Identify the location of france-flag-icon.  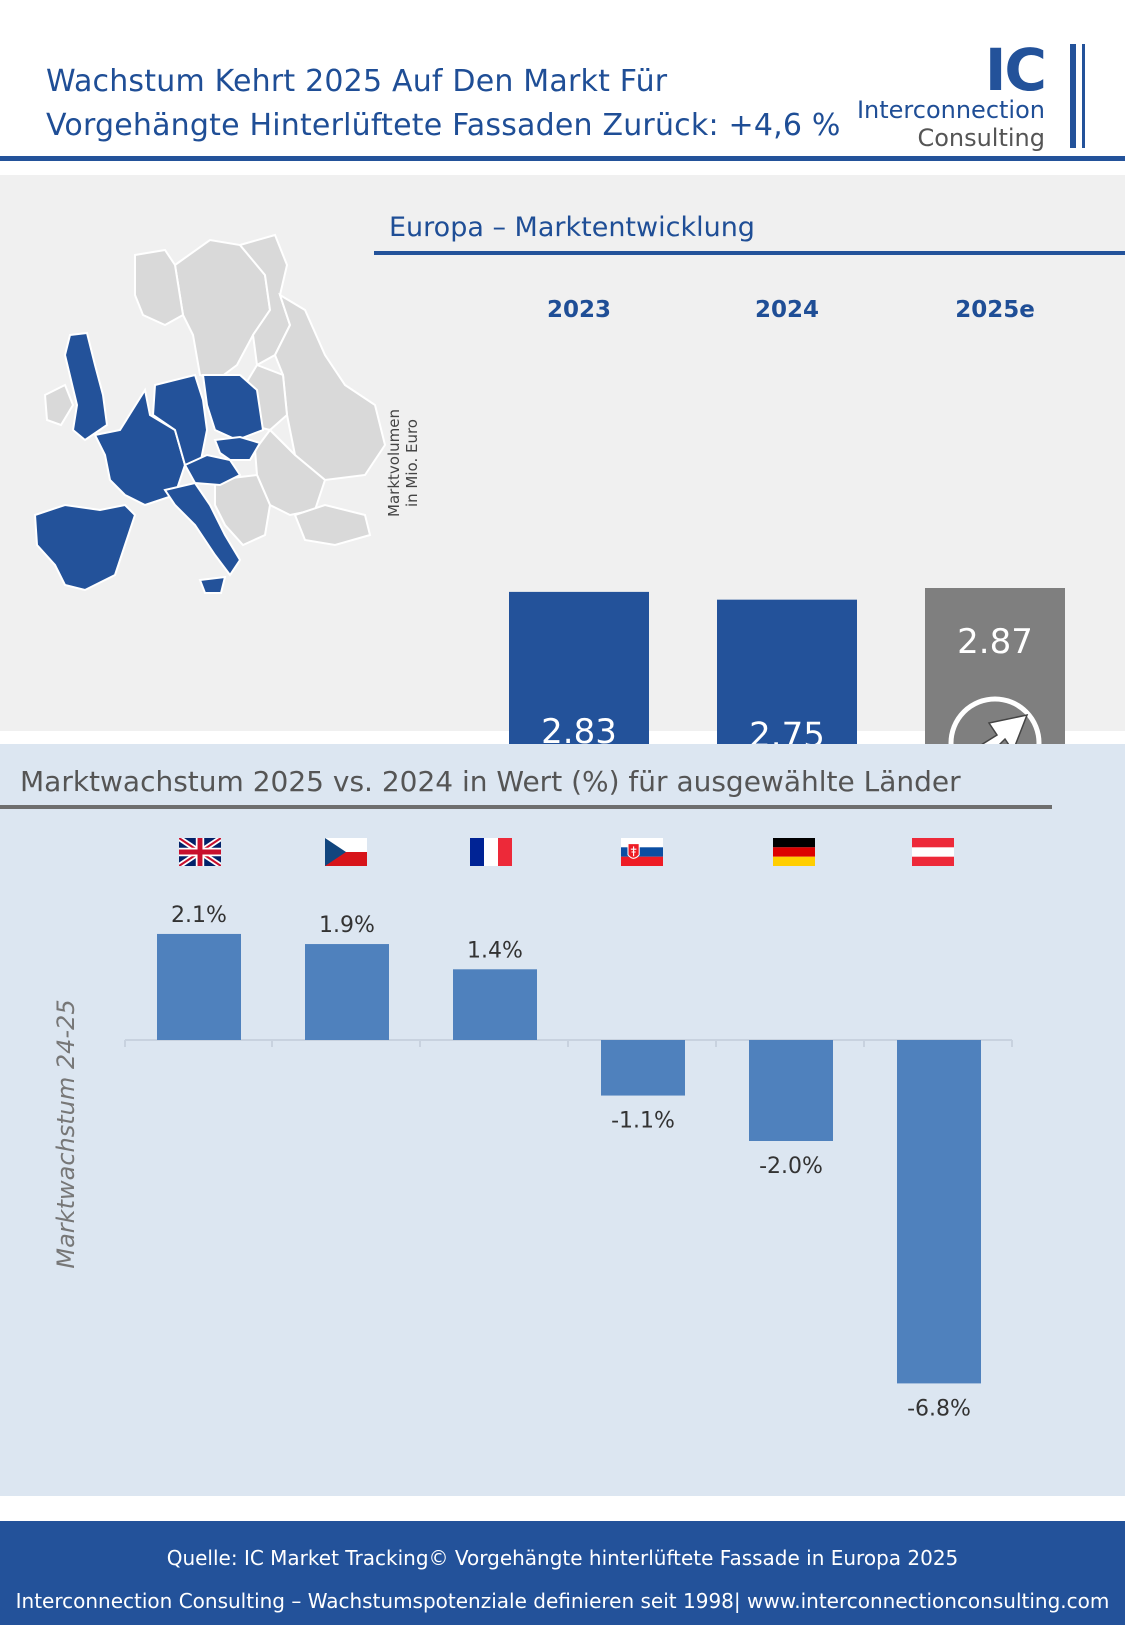
(491, 852).